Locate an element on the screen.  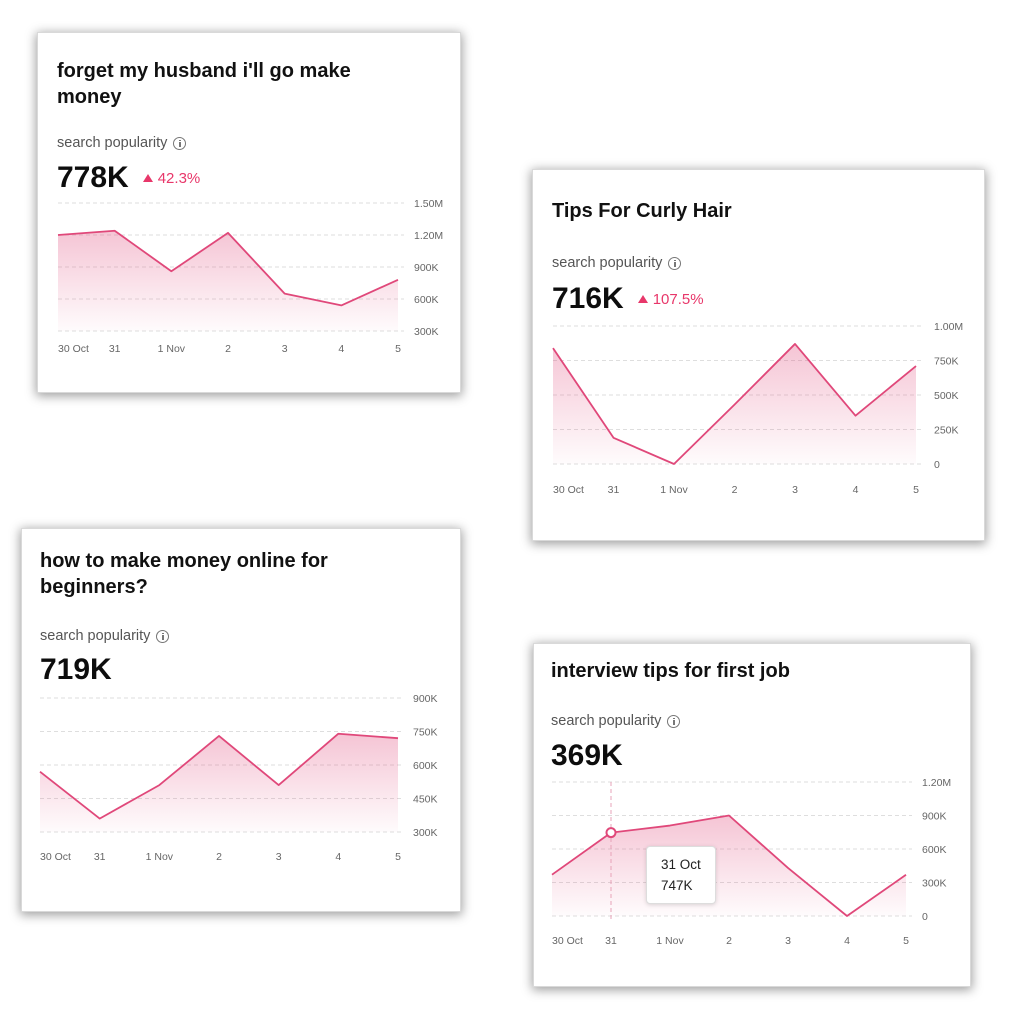
y-tick-label: 1.50M is located at coordinates (428, 204).